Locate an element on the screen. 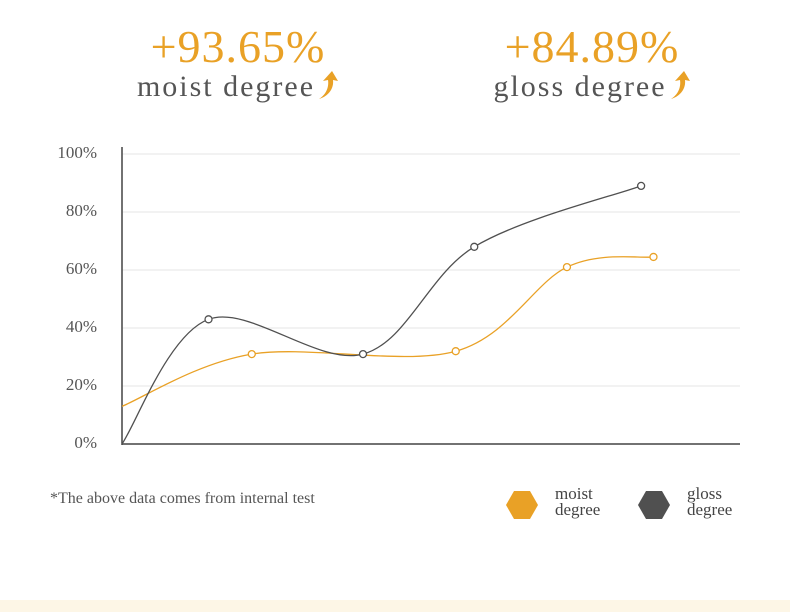 This screenshot has height=612, width=790. footnote: *The above data comes from internal test is located at coordinates (182, 498).